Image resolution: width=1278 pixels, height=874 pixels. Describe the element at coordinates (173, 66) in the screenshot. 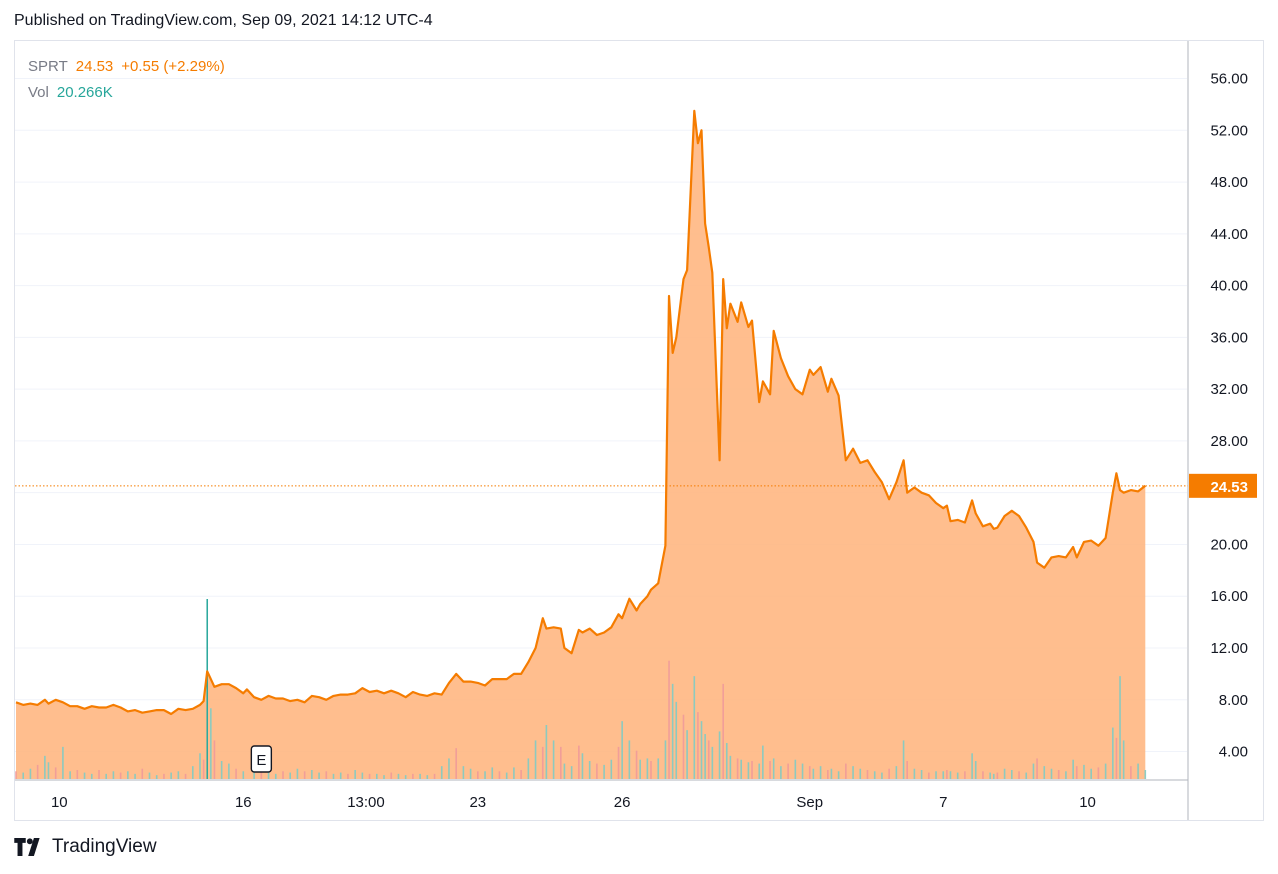

I see `legend-change: +0.55 (+2.29%)` at that location.